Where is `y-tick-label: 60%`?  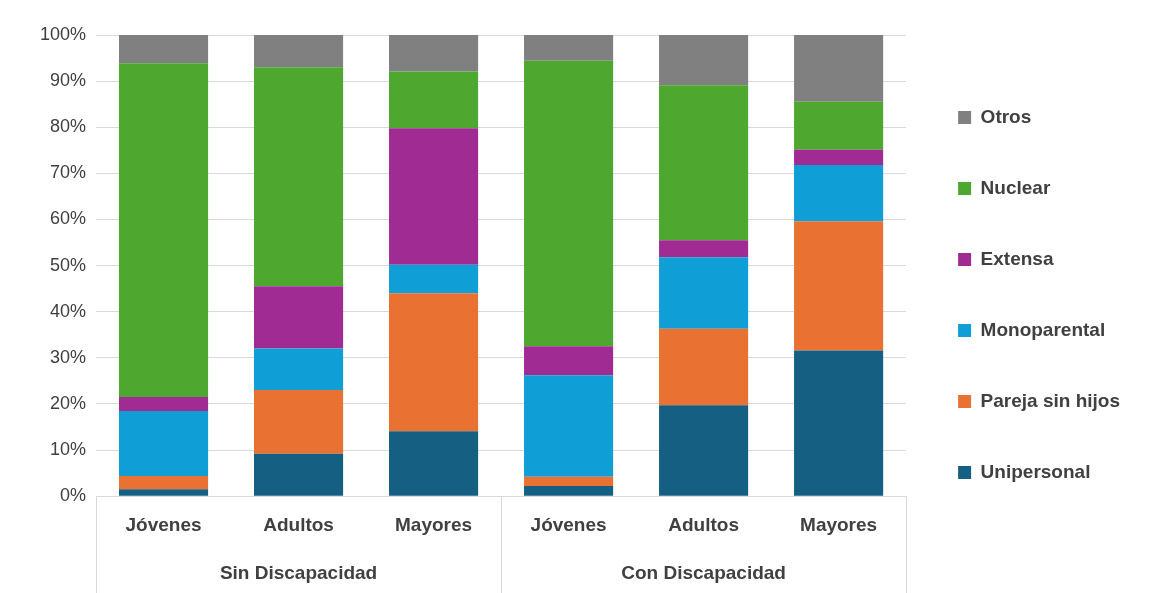 y-tick-label: 60% is located at coordinates (68, 218).